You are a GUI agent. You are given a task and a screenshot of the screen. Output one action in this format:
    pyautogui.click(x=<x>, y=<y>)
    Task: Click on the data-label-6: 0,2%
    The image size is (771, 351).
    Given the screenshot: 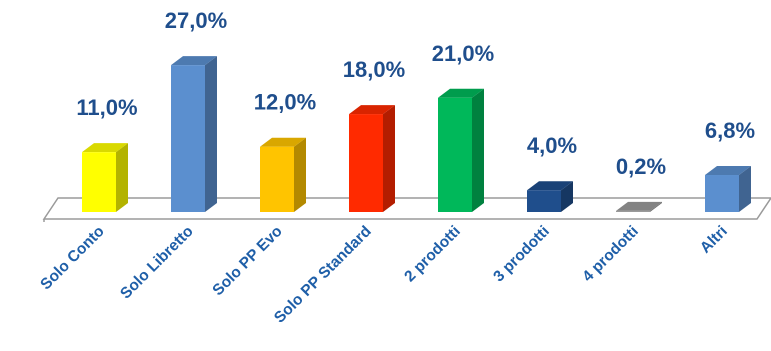 What is the action you would take?
    pyautogui.click(x=641, y=166)
    